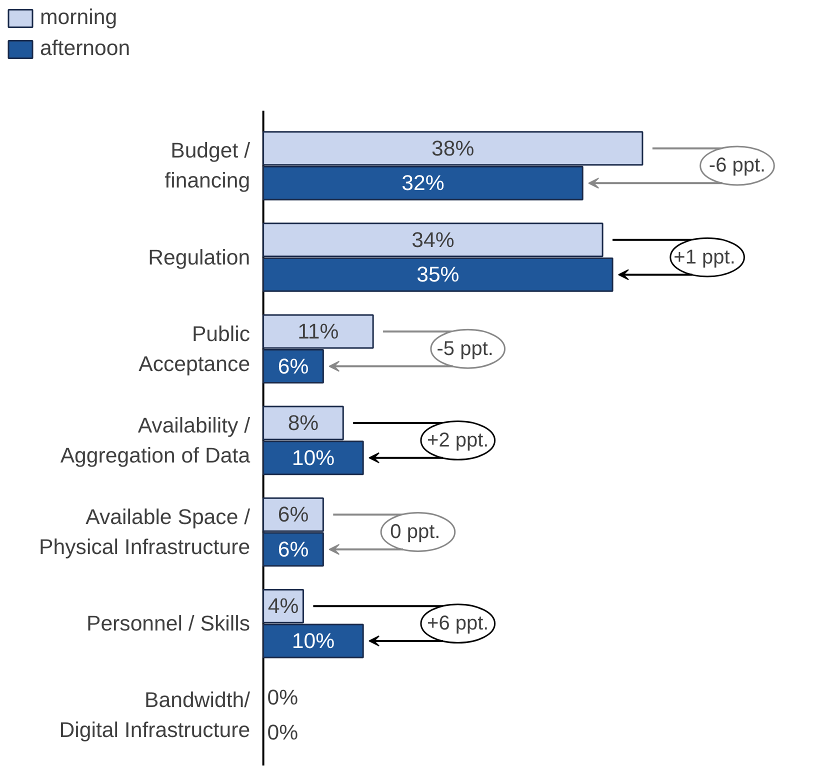  What do you see at coordinates (168, 624) in the screenshot?
I see `y-tick-label: Personnel / Skills` at bounding box center [168, 624].